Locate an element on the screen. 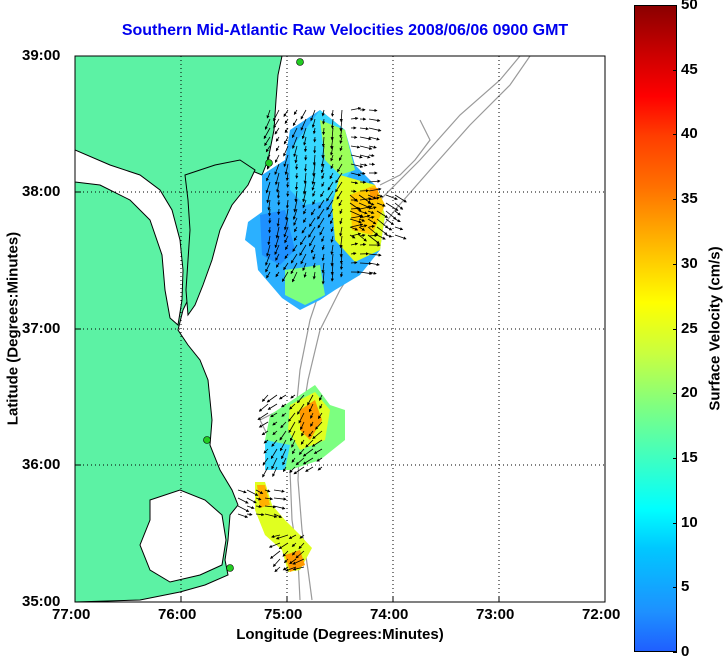 Image resolution: width=724 pixels, height=660 pixels. y-axis-label: Latitude (Degrees:Minutes) is located at coordinates (13, 329).